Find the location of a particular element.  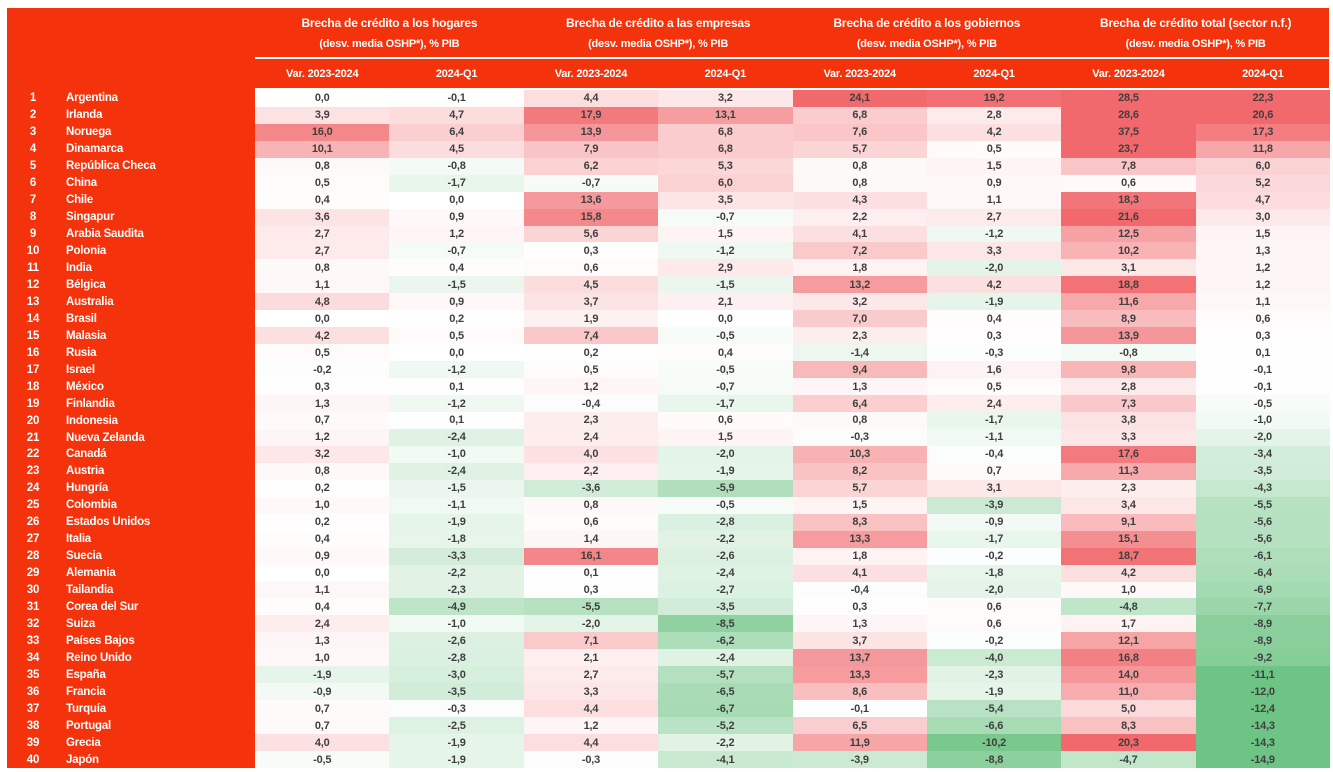

heatmap-cell: -0,9 is located at coordinates (994, 522).